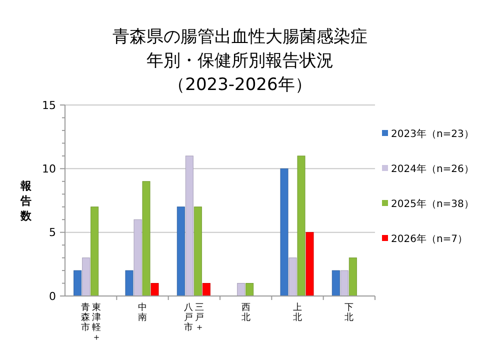 The width and height of the screenshot is (480, 360). Describe the element at coordinates (297, 312) in the screenshot. I see `x-tick-label: 上北` at that location.